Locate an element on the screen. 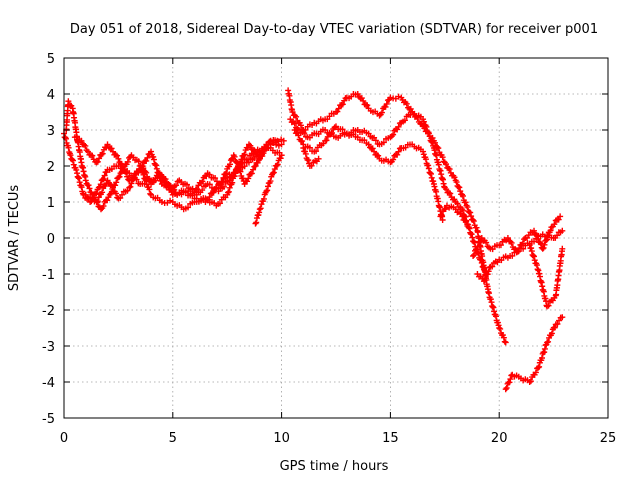 The image size is (640, 480). y-tick-label: -1 is located at coordinates (48, 275).